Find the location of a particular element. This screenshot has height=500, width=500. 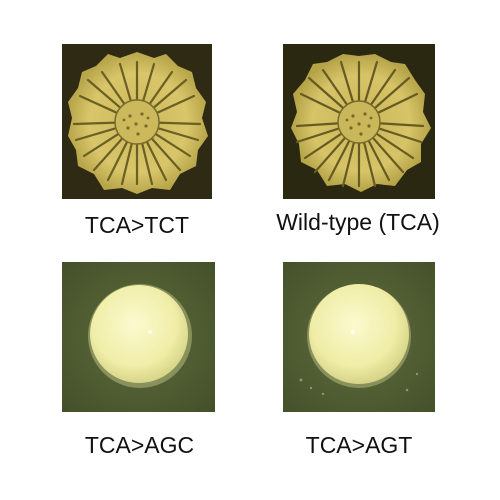

colony-panel-tca-tct is located at coordinates (137, 121).